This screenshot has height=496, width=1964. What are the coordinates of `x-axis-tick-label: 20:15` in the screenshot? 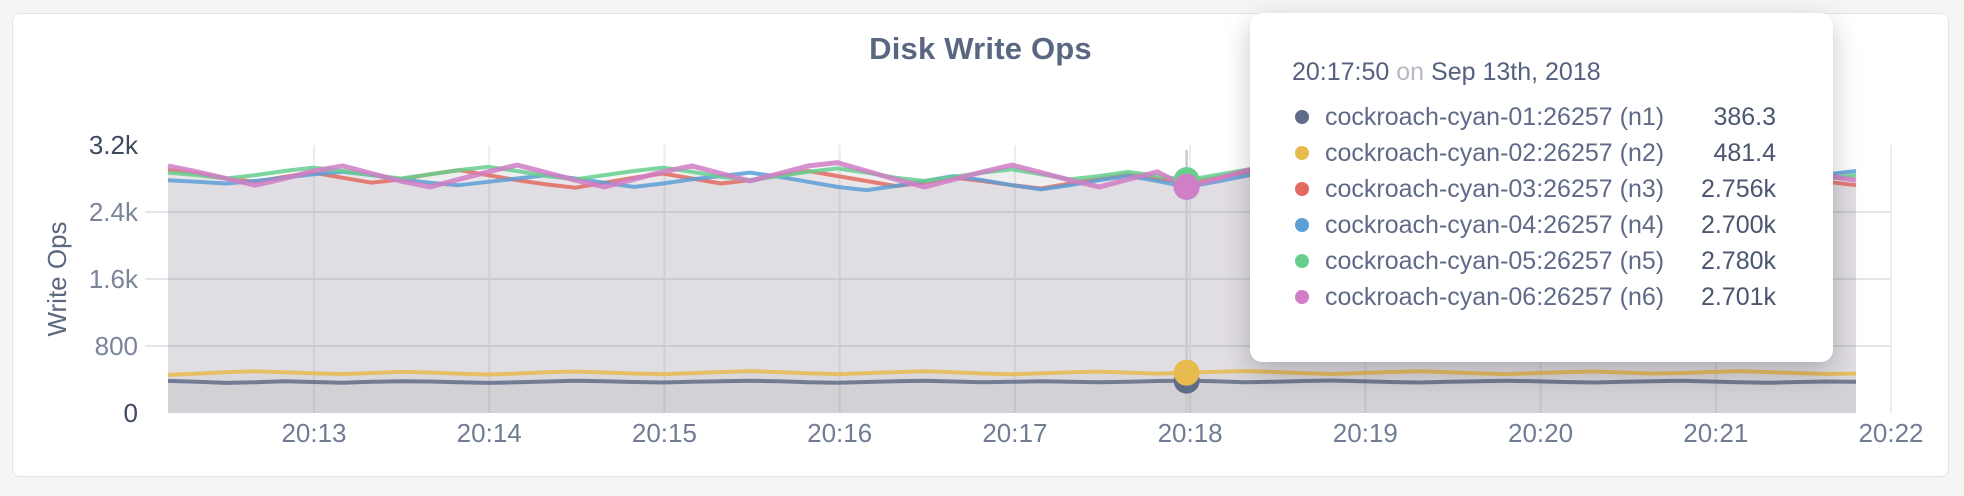 It's located at (664, 433).